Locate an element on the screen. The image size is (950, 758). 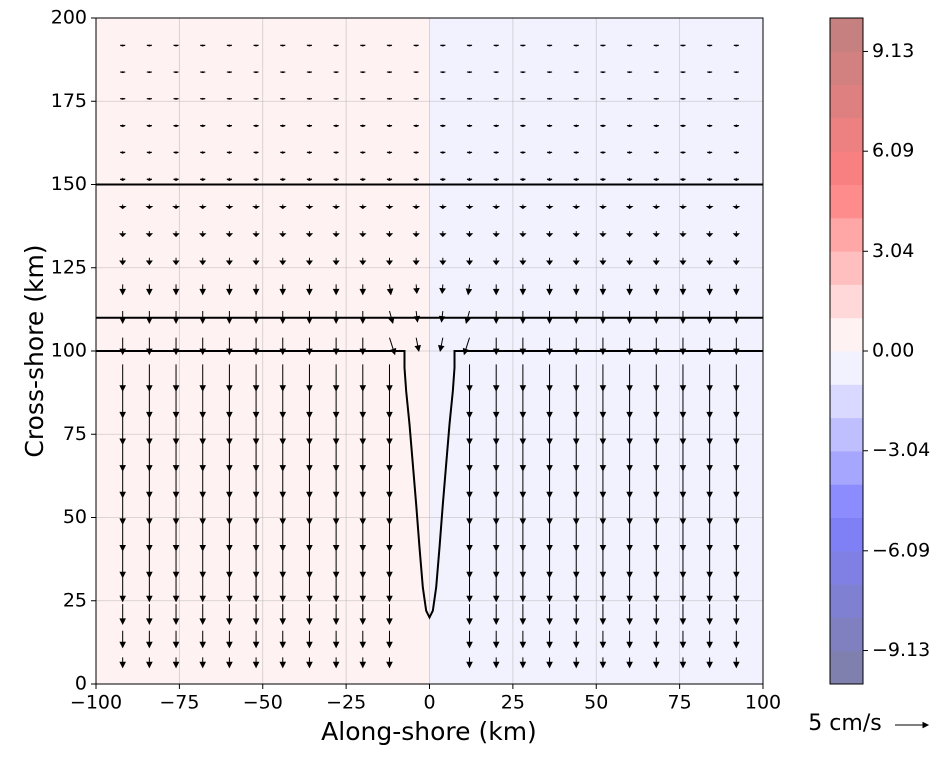
y-tick-label: 75 is located at coordinates (75, 434).